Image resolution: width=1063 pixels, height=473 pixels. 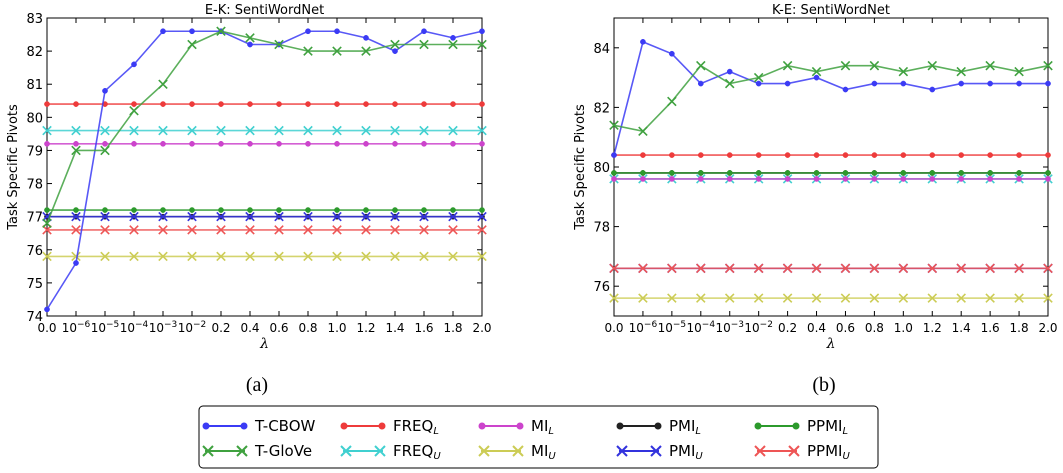 I want to click on legend-label: PMIU, so click(x=686, y=452).